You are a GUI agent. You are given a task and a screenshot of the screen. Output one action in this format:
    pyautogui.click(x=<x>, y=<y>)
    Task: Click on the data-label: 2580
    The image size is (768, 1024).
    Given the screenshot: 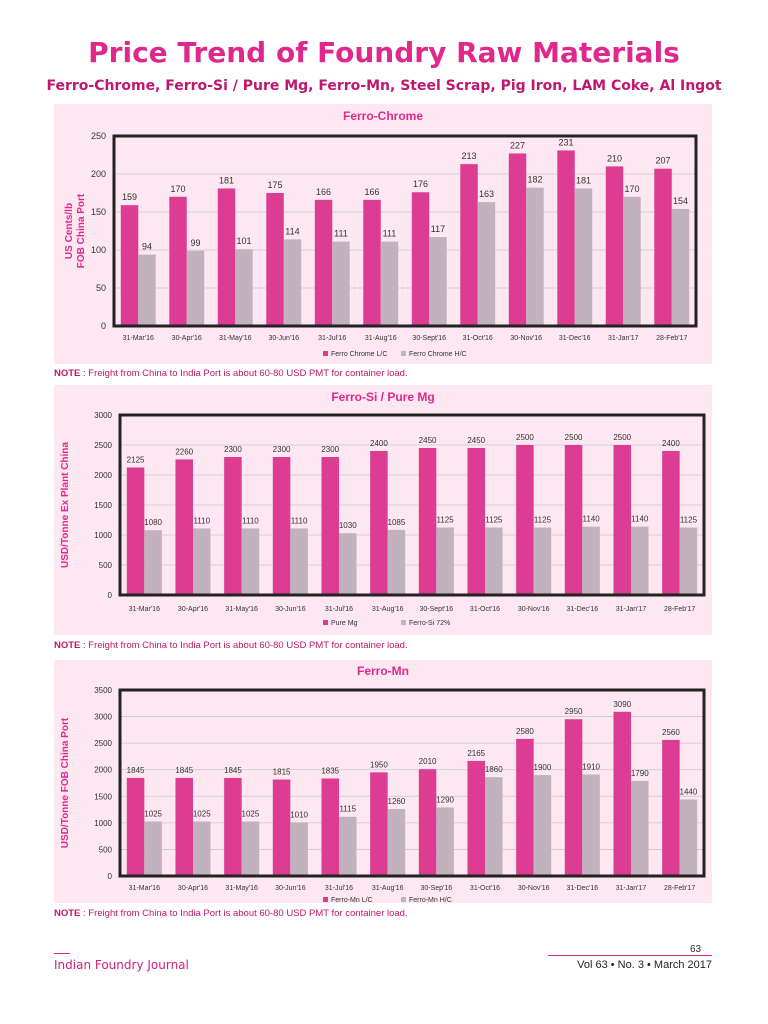 What is the action you would take?
    pyautogui.click(x=525, y=731)
    